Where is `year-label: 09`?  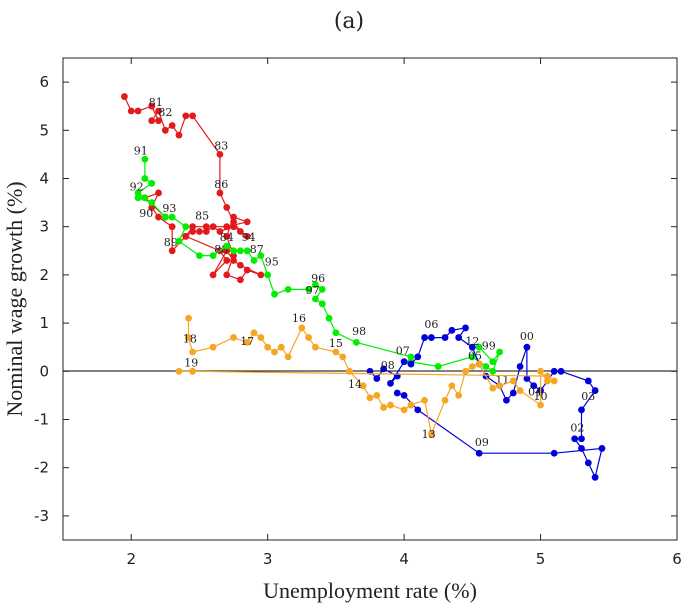 year-label: 09 is located at coordinates (482, 442).